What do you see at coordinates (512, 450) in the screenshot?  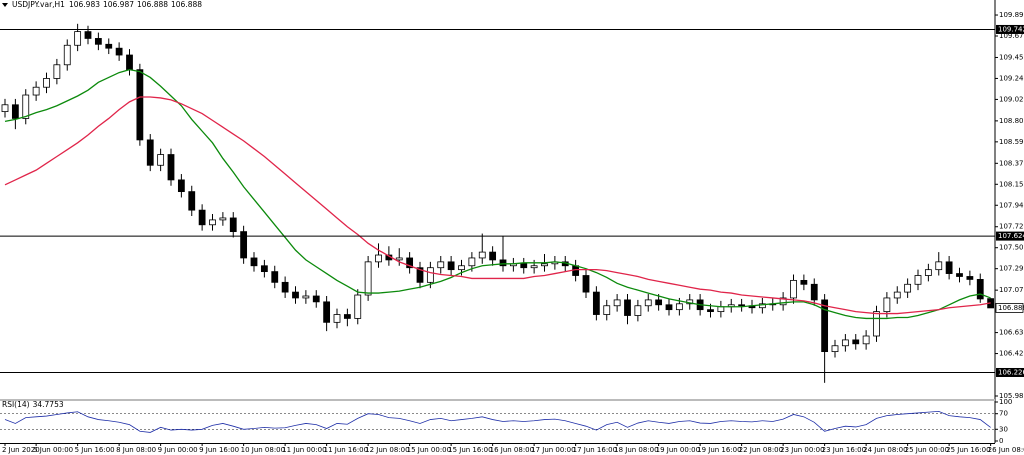 I see `x-tick-label: 16 Jun 08:00` at bounding box center [512, 450].